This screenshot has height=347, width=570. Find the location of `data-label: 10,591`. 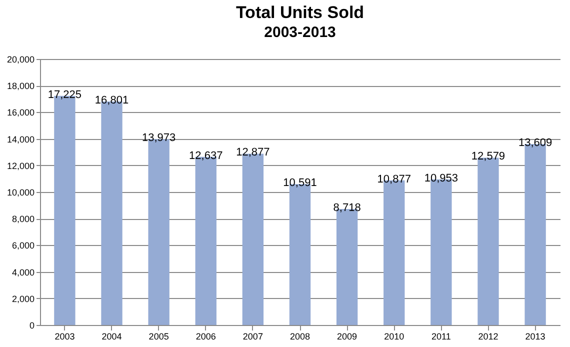

data-label: 10,591 is located at coordinates (300, 183).